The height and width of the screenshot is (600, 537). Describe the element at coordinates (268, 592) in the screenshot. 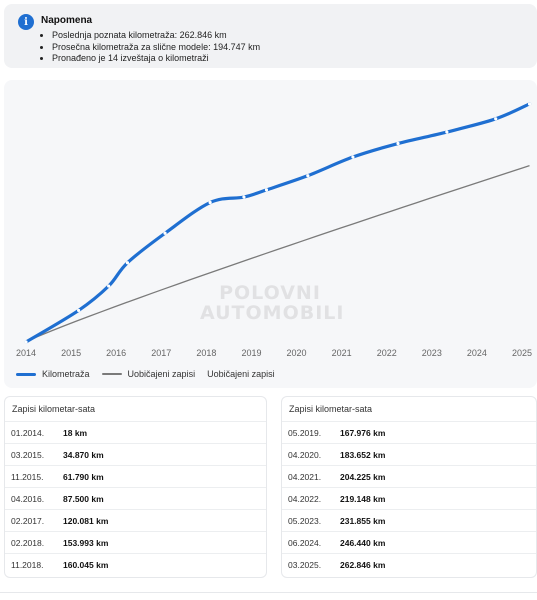

I see `divider` at that location.